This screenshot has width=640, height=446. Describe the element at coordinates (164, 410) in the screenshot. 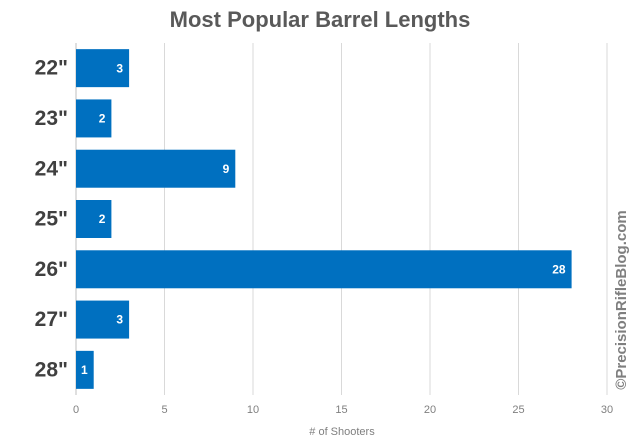

I see `x-tick-label: 5` at that location.